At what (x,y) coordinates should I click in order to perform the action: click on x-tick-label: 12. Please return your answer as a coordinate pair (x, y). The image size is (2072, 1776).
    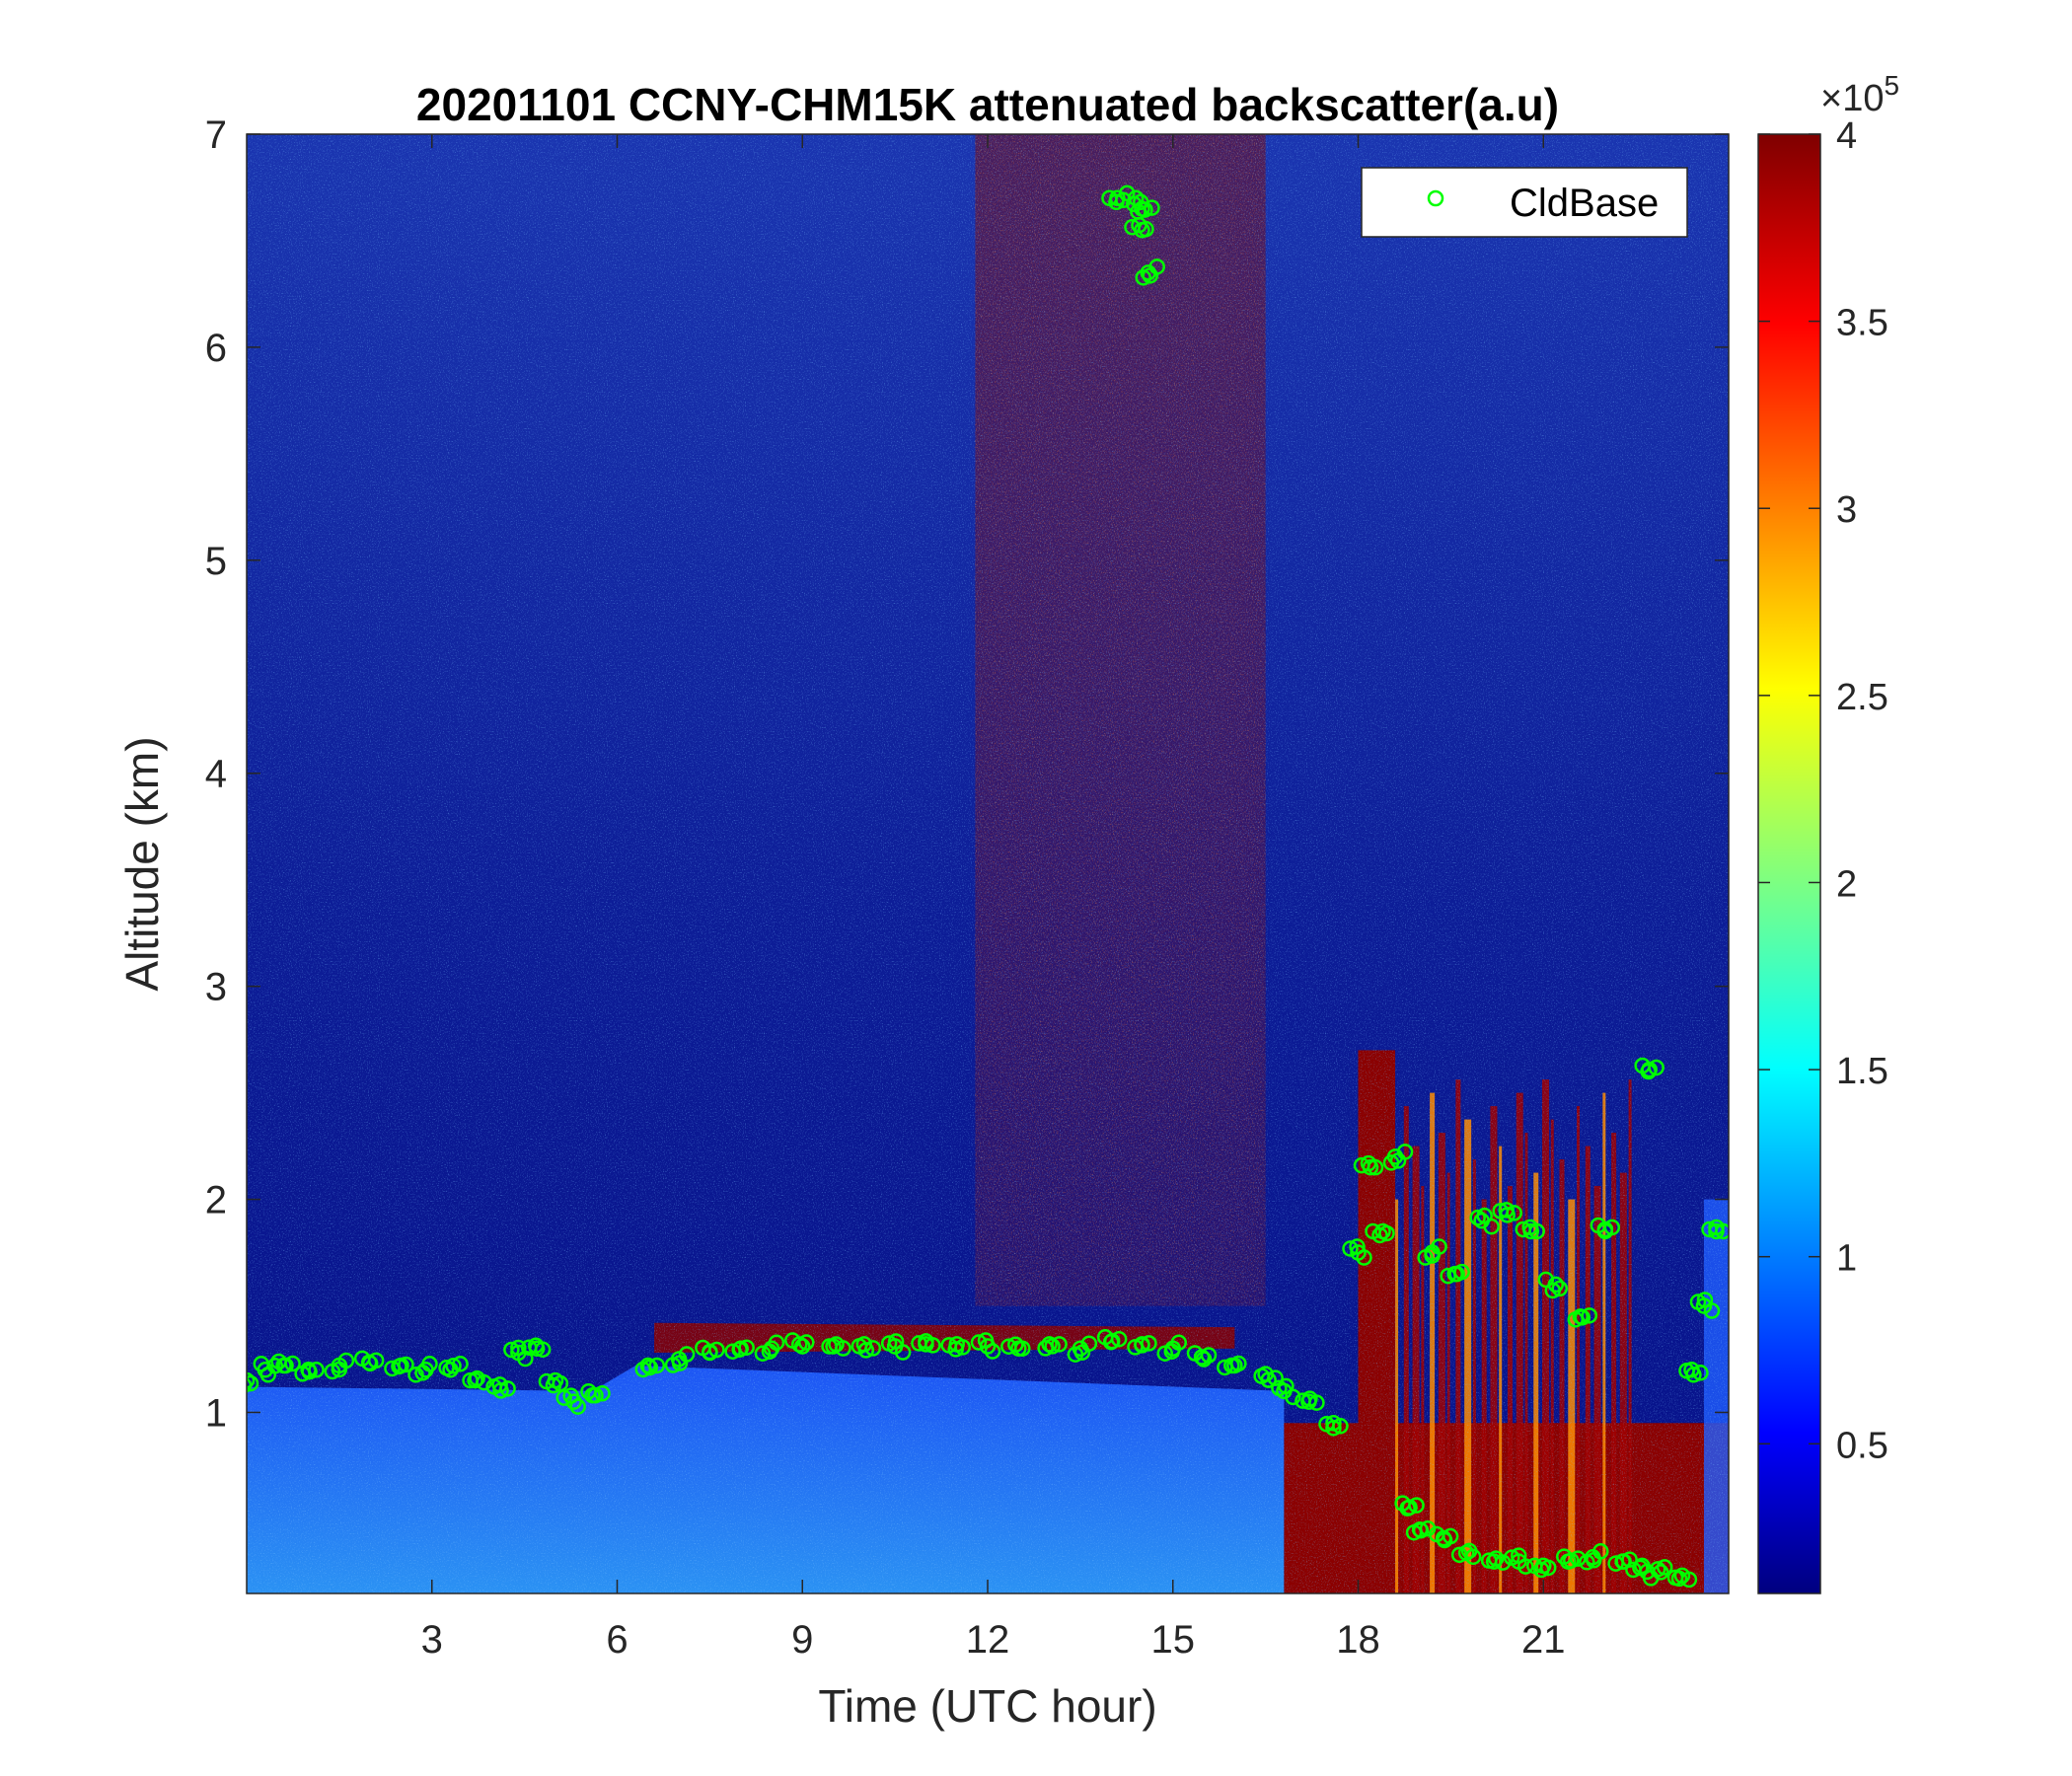
    Looking at the image, I should click on (988, 1640).